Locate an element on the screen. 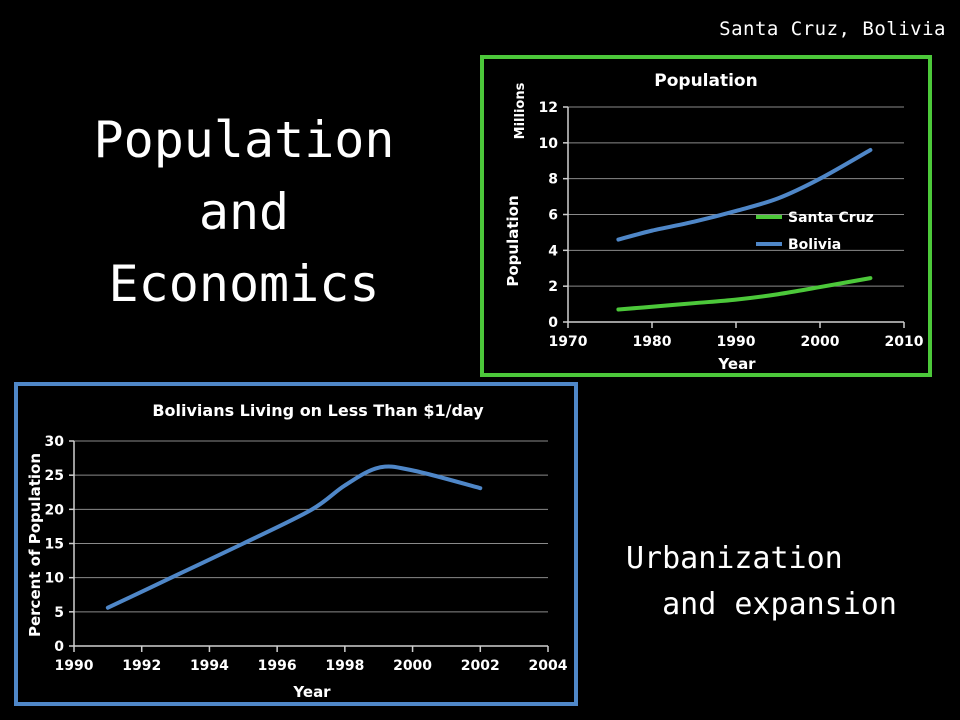 This screenshot has height=720, width=960. poverty-x-tick-label: 1992 is located at coordinates (141, 666).